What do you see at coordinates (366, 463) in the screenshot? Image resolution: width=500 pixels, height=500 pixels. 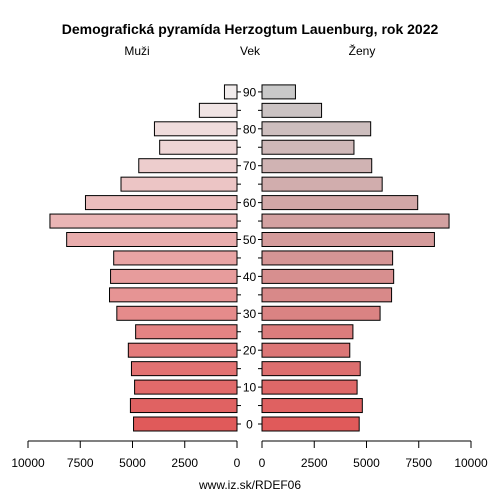 I see `x-tick-label-right: 5000` at bounding box center [366, 463].